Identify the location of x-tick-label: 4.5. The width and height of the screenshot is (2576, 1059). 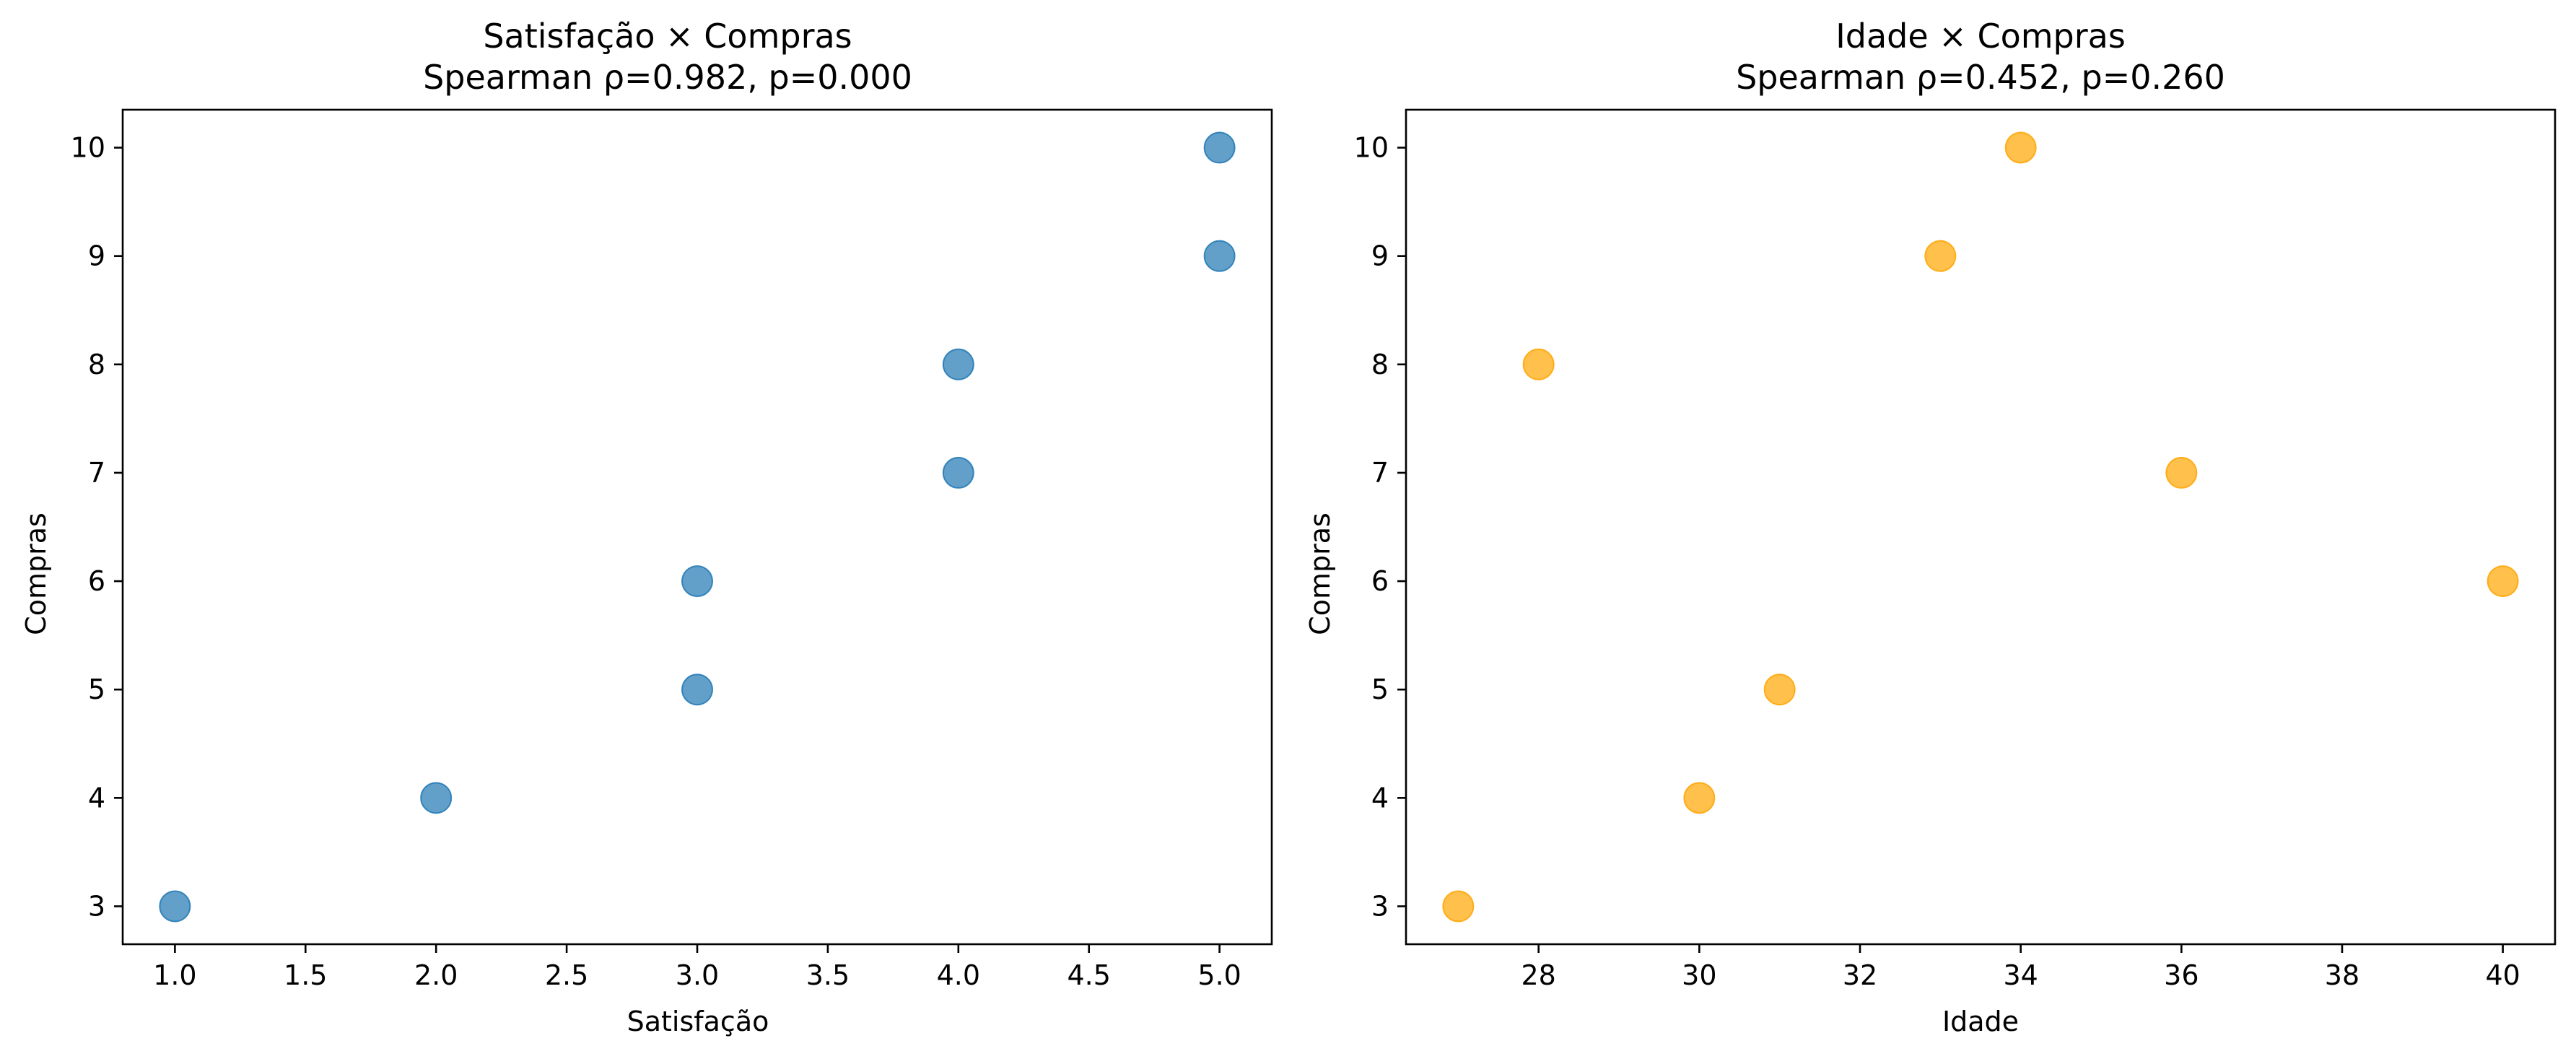
(1089, 975).